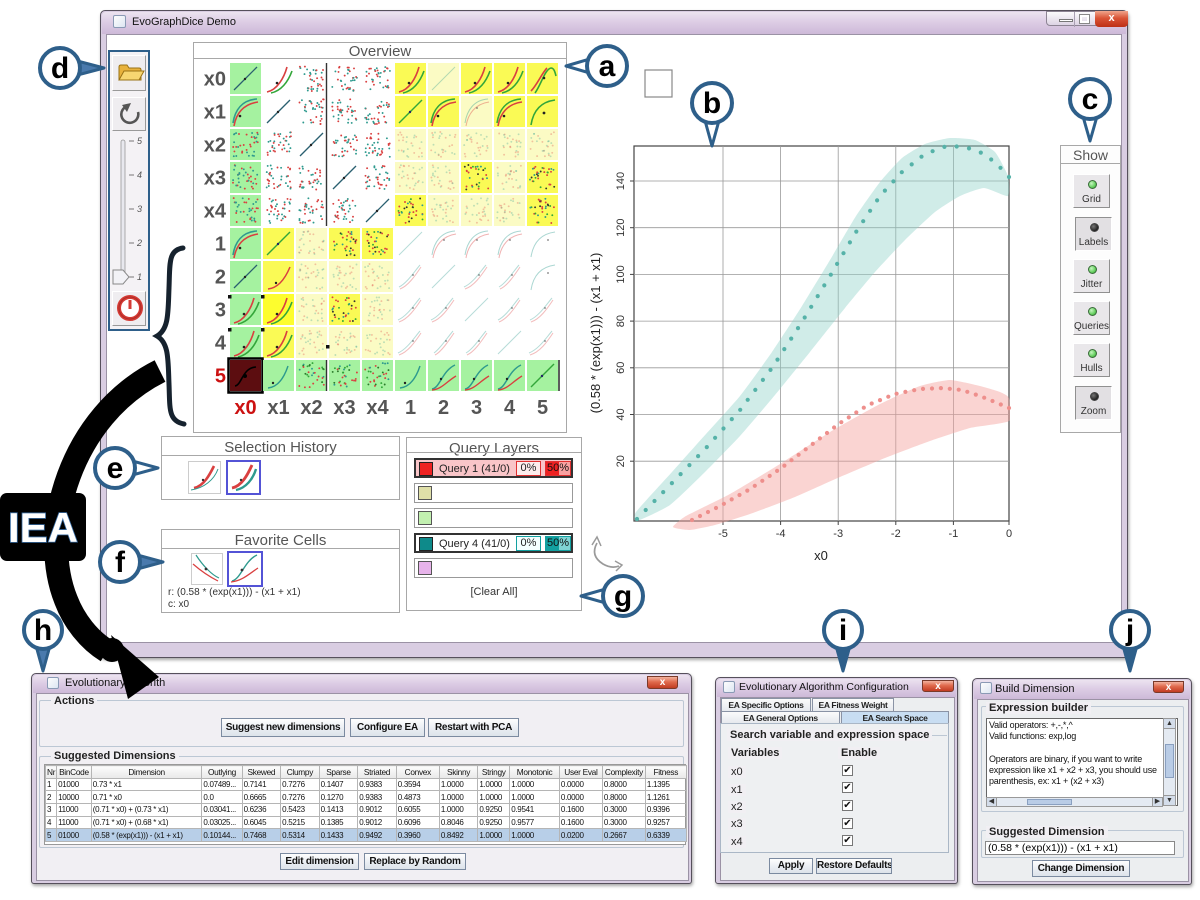 Image resolution: width=1200 pixels, height=900 pixels. Describe the element at coordinates (43, 527) in the screenshot. I see `svg-text: IEA` at that location.